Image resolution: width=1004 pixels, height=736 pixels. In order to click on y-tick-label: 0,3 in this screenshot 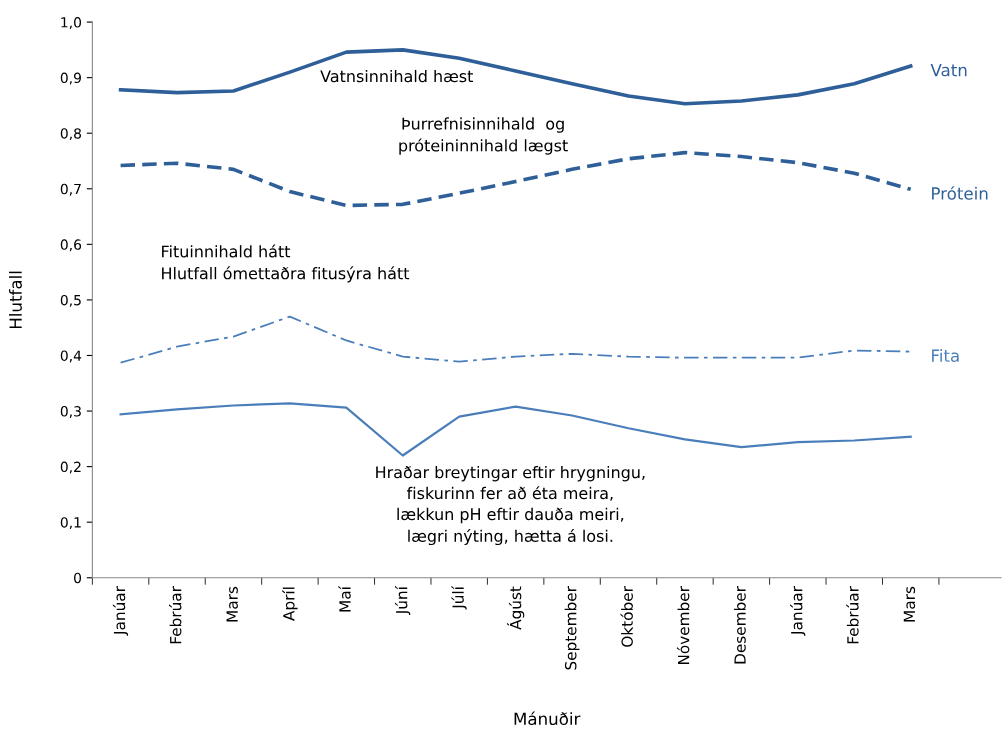, I will do `click(70, 412)`.